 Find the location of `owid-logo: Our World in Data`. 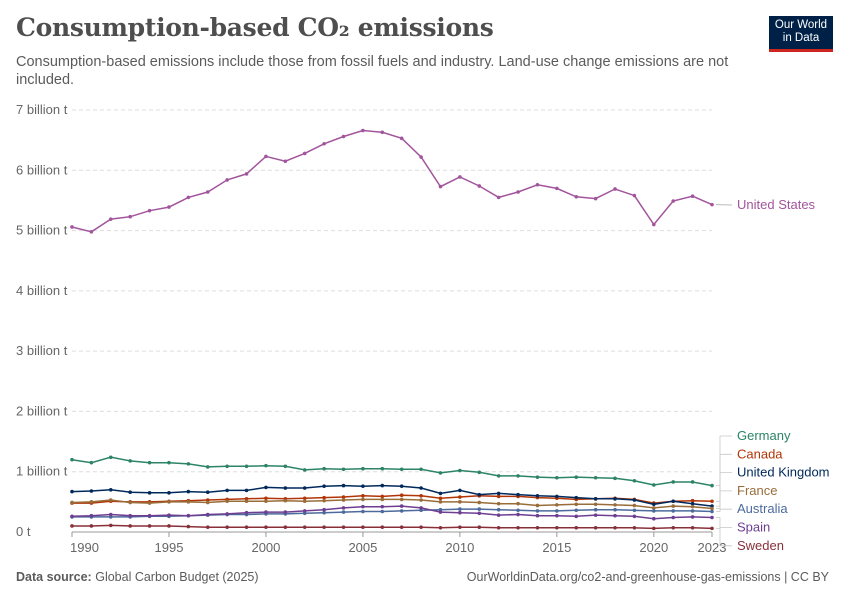

owid-logo: Our World in Data is located at coordinates (801, 34).